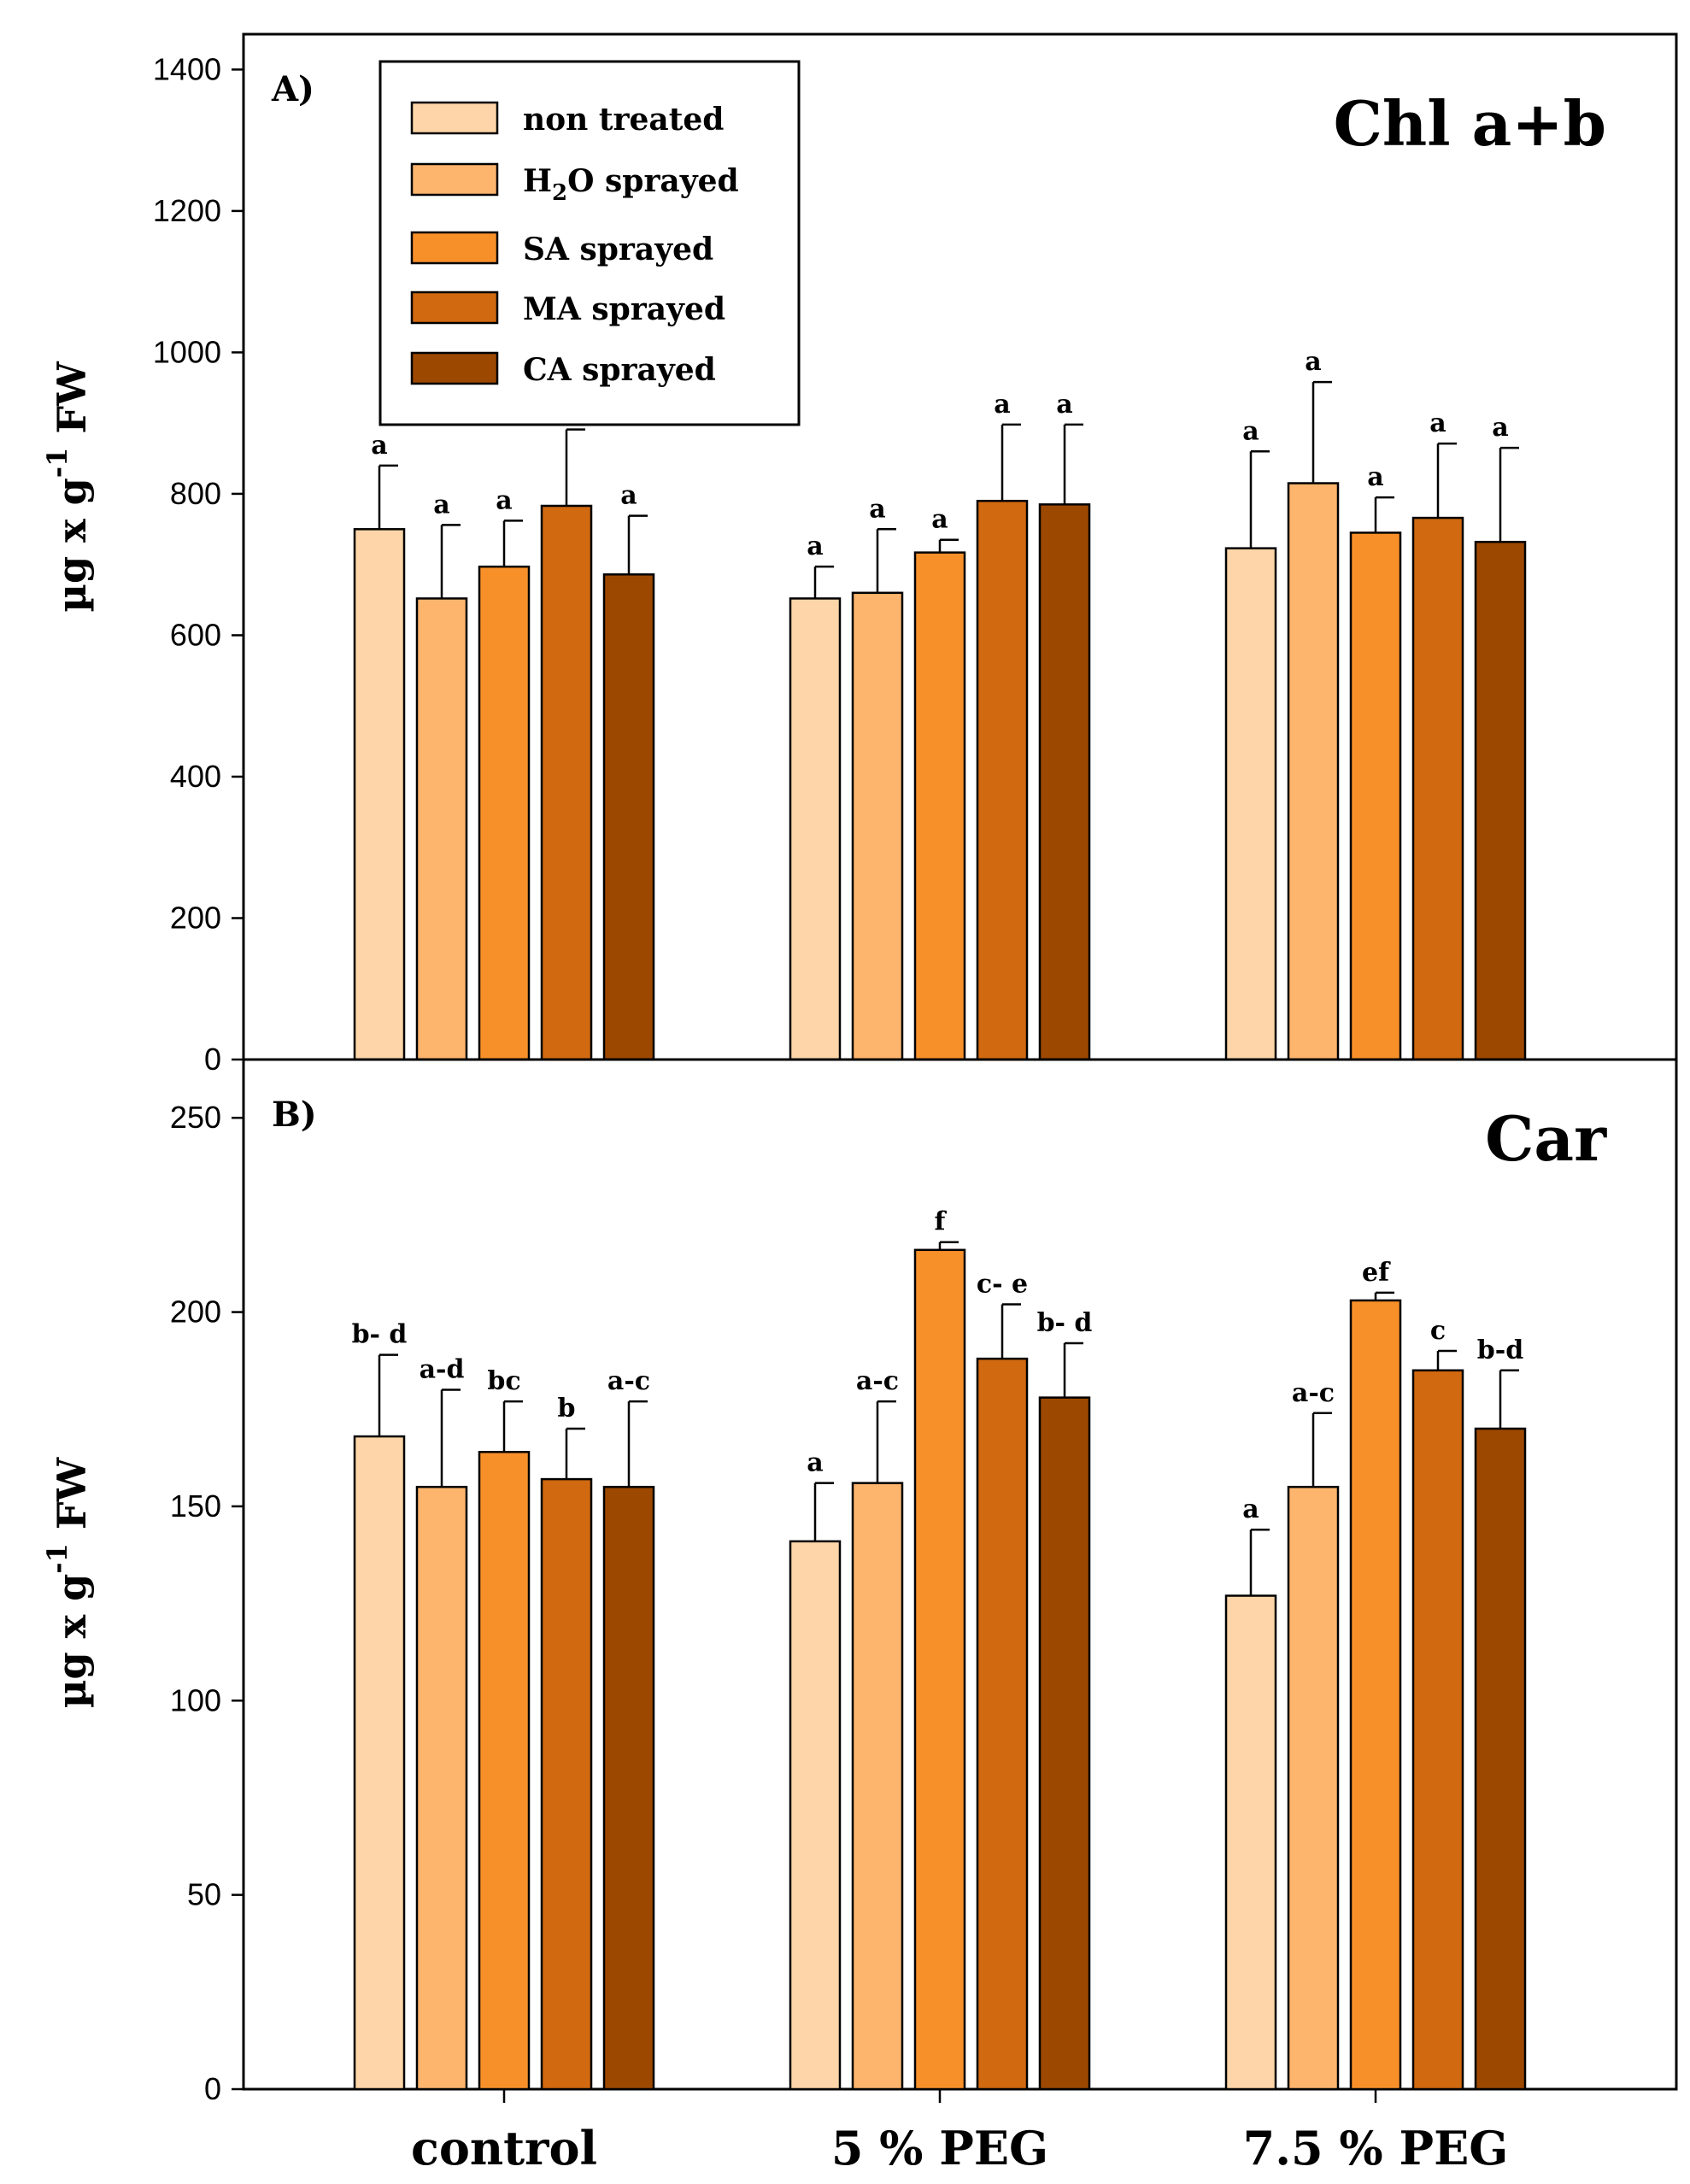  What do you see at coordinates (195, 634) in the screenshot?
I see `y-tick-label: 600` at bounding box center [195, 634].